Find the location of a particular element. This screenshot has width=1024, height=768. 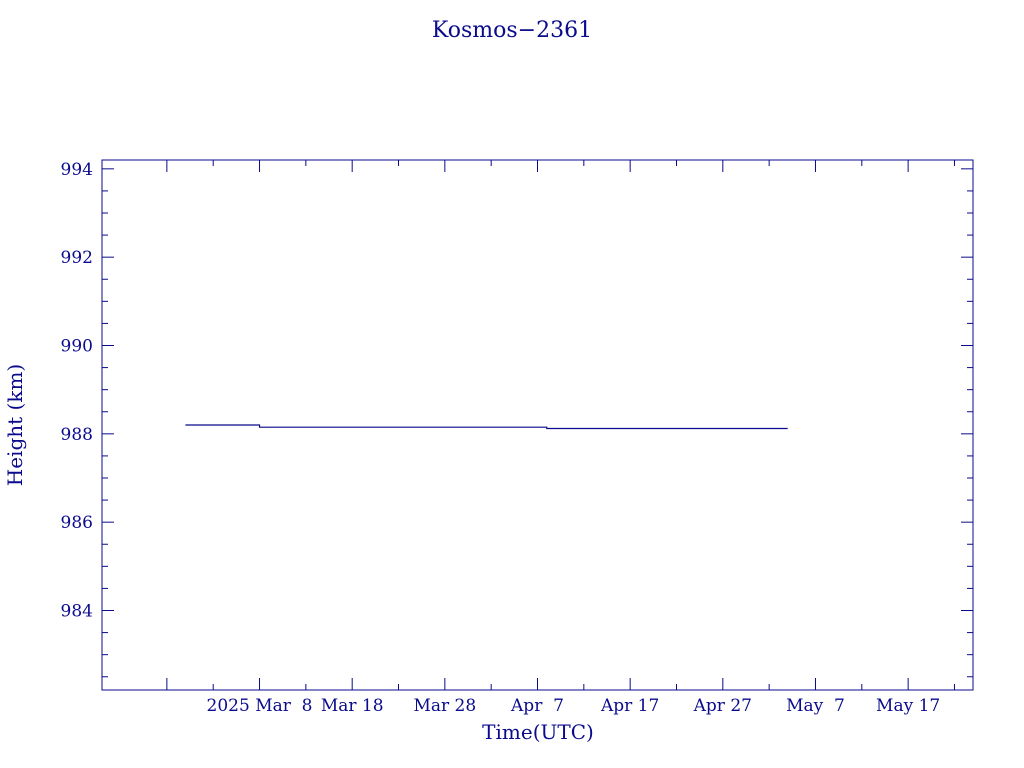

y-tick-label: 984 is located at coordinates (77, 612).